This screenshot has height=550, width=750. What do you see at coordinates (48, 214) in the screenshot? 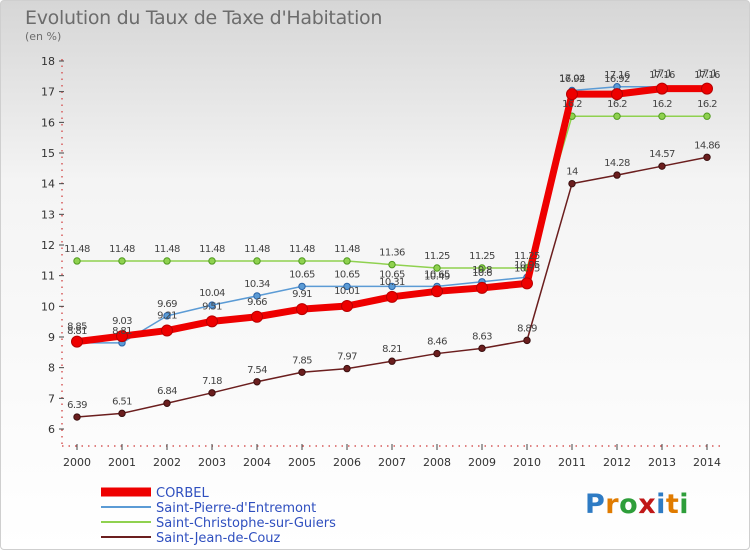
I see `y-tick-label: 13` at bounding box center [48, 214].